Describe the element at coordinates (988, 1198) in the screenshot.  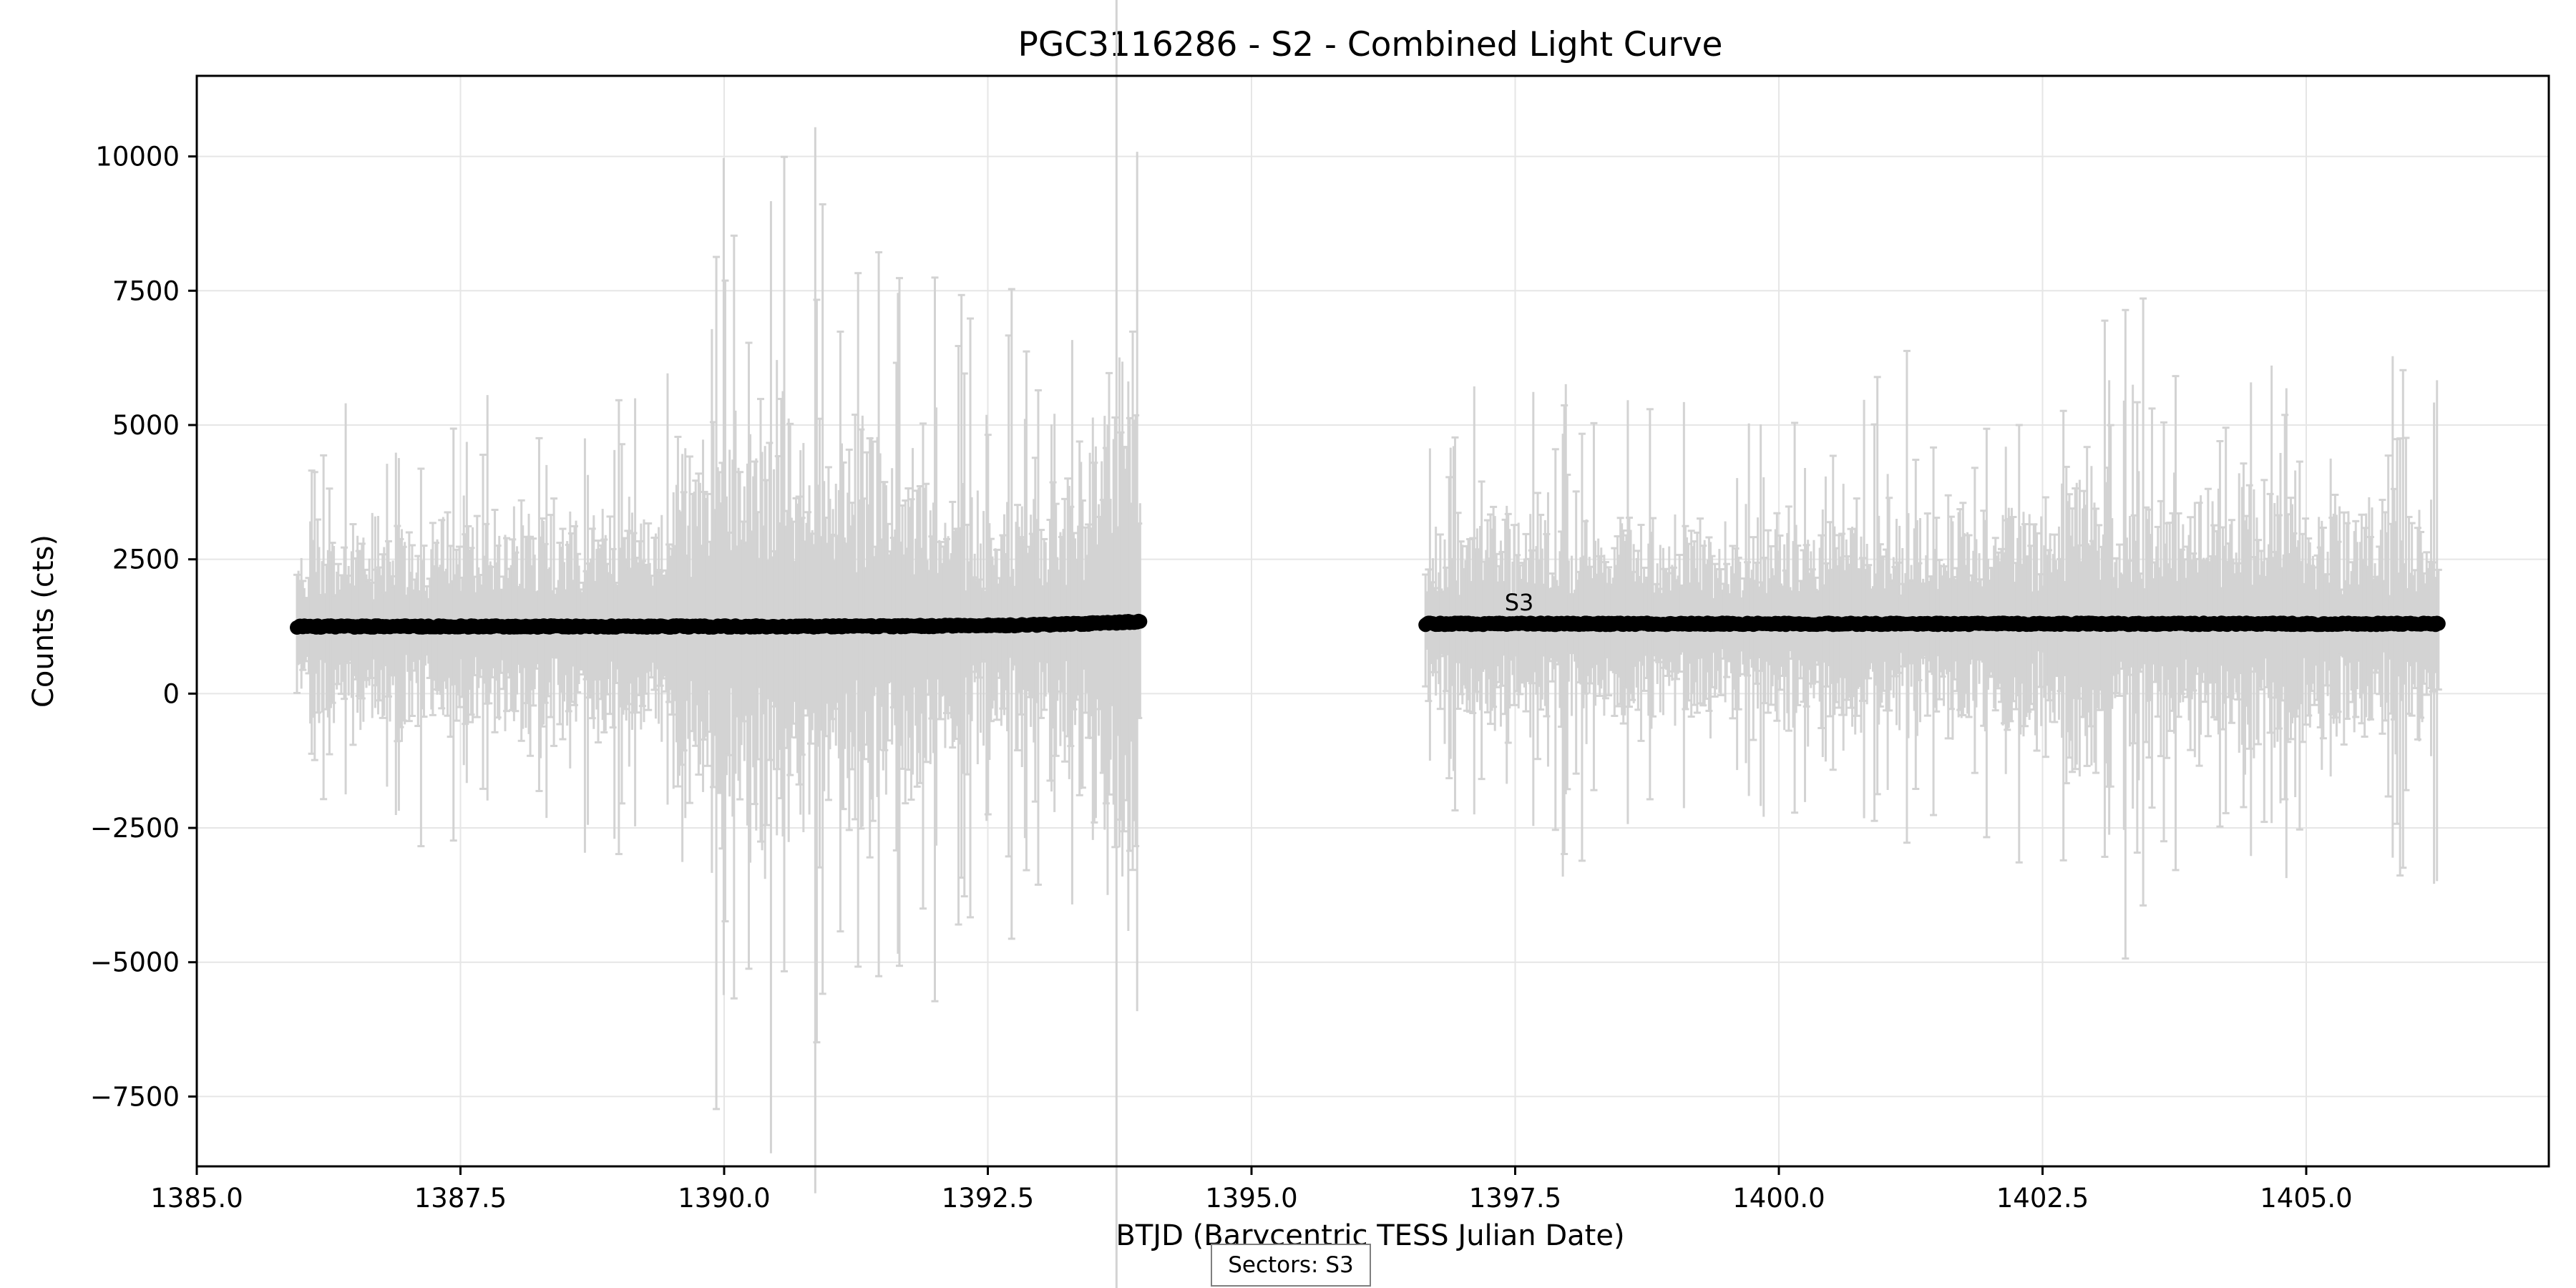
I see `x-tick-label: 1392.5` at that location.